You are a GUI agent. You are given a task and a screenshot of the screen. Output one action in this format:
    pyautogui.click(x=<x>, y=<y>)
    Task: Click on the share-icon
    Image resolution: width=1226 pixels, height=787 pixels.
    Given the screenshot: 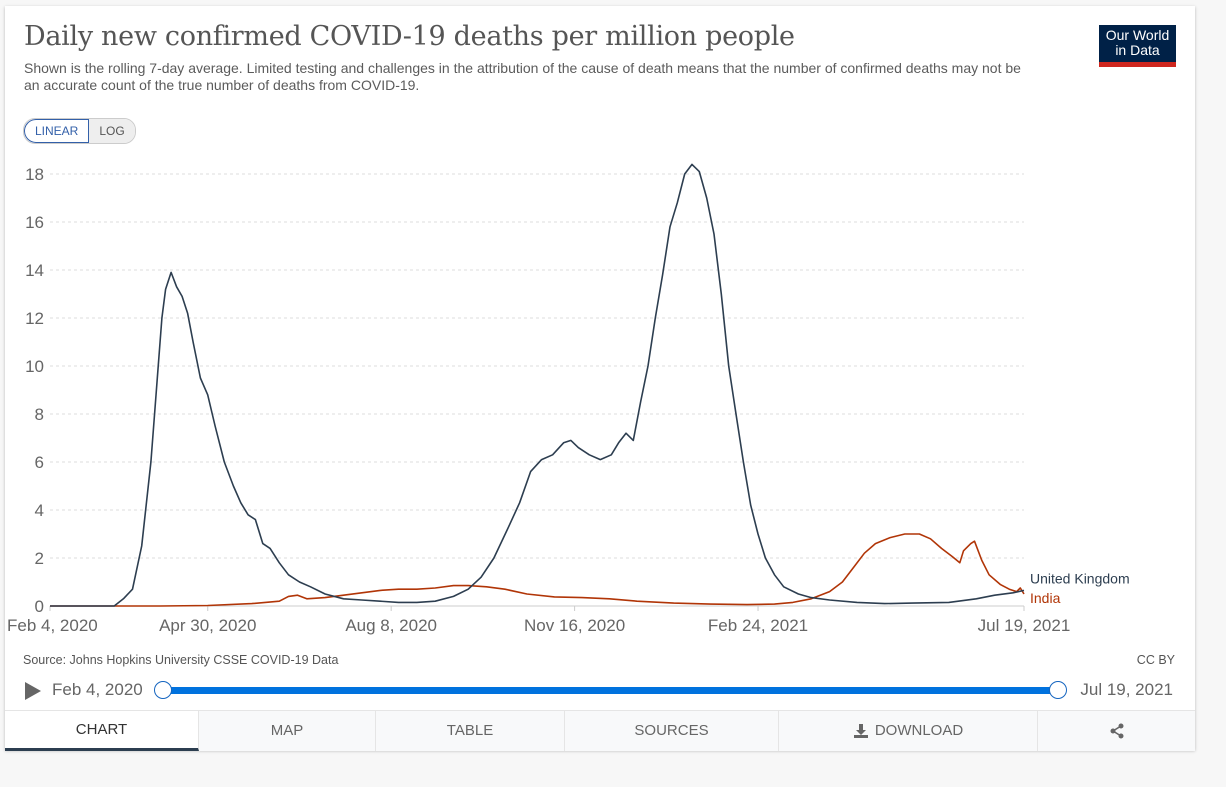 What is the action you would take?
    pyautogui.click(x=1116, y=731)
    